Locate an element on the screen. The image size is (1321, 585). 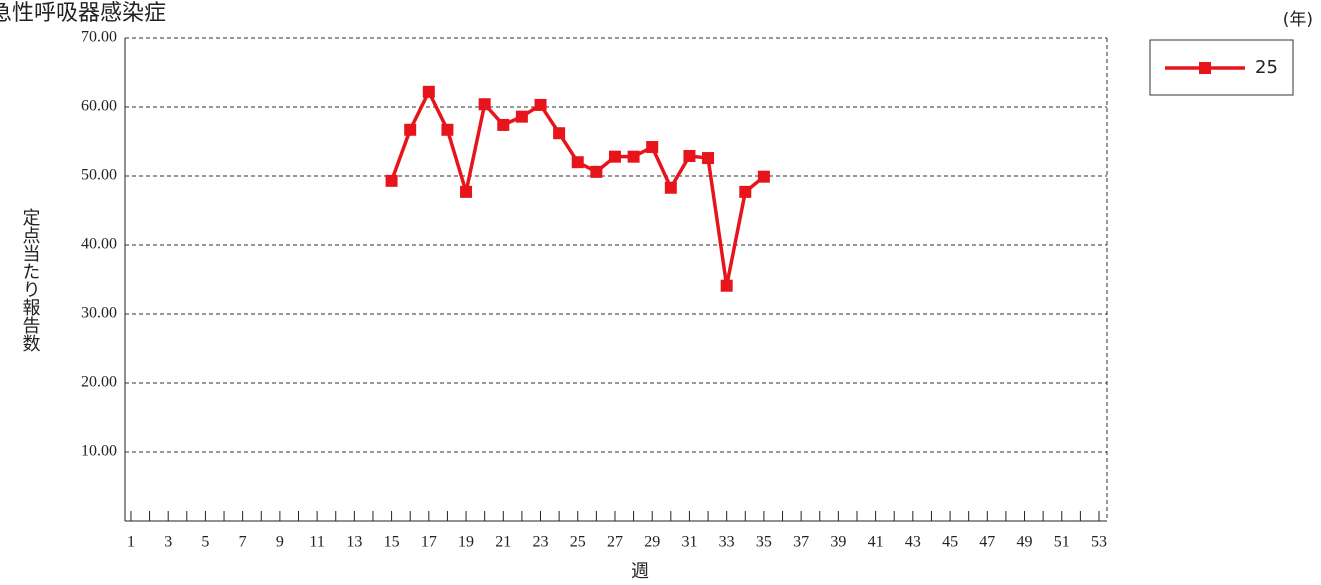
x-tick-label: 29 is located at coordinates (652, 542).